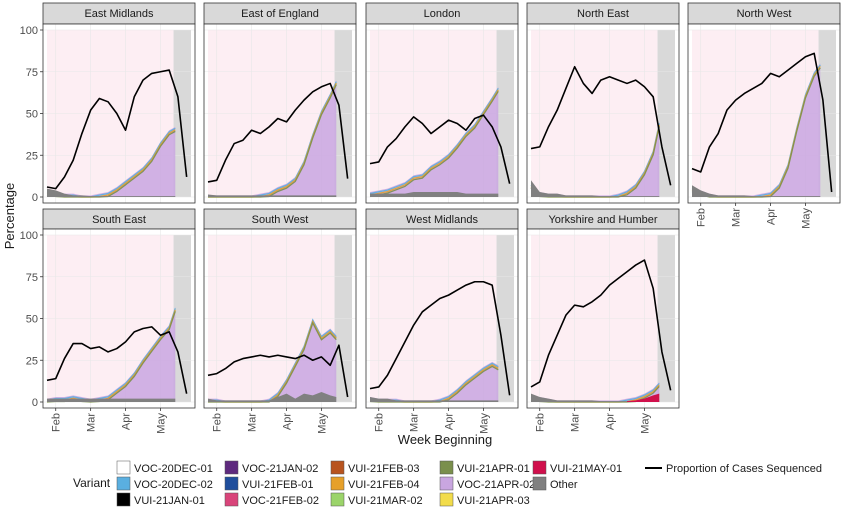 The image size is (850, 510). Describe the element at coordinates (119, 14) in the screenshot. I see `panel-title: East Midlands` at that location.